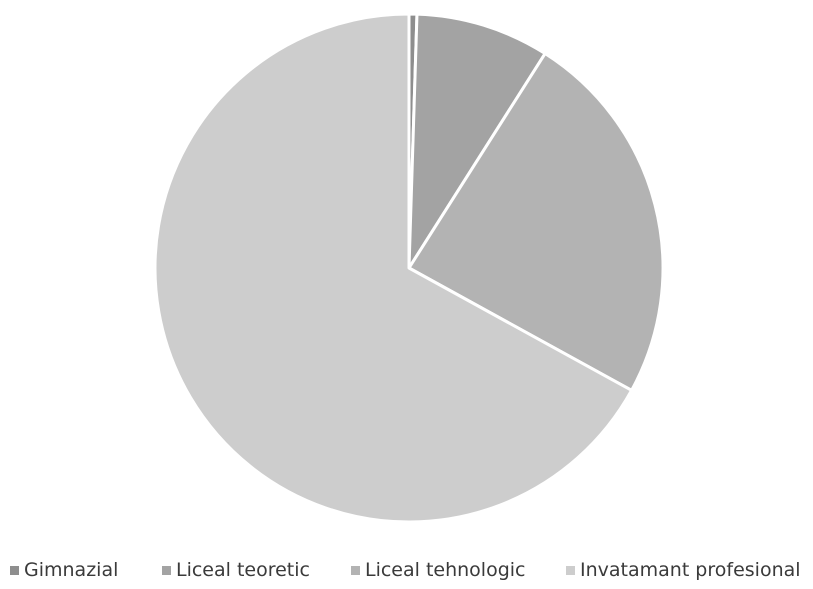 The height and width of the screenshot is (589, 813). I want to click on legend-swatch-gimnazial, so click(14, 570).